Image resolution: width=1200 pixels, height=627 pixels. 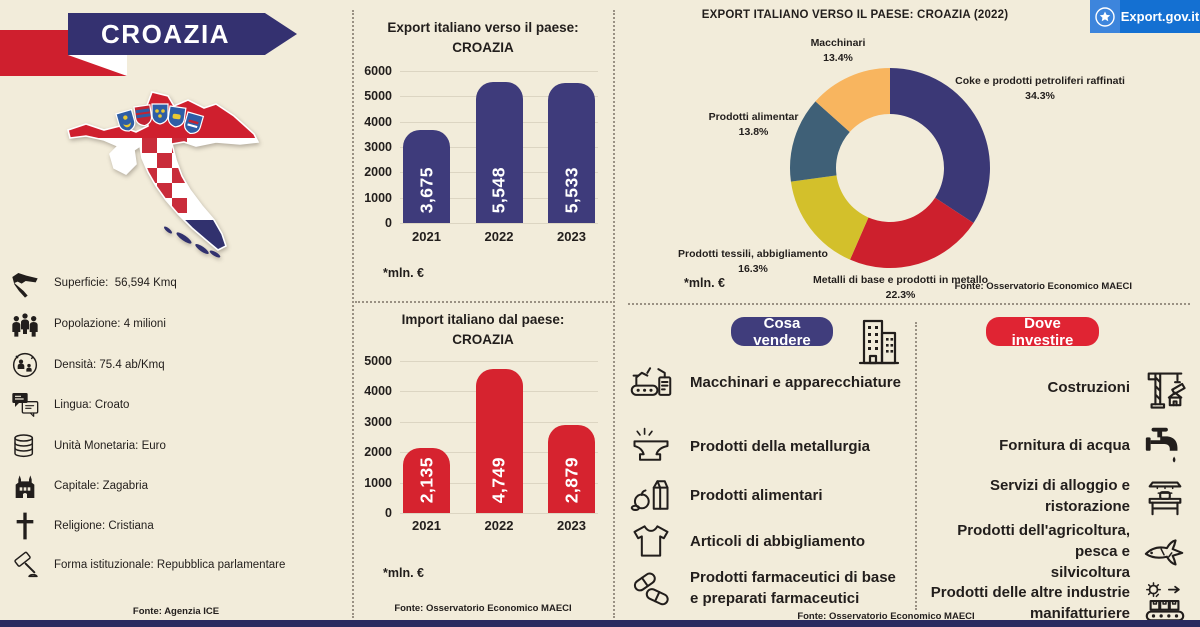 I want to click on language-icon, so click(x=25, y=405).